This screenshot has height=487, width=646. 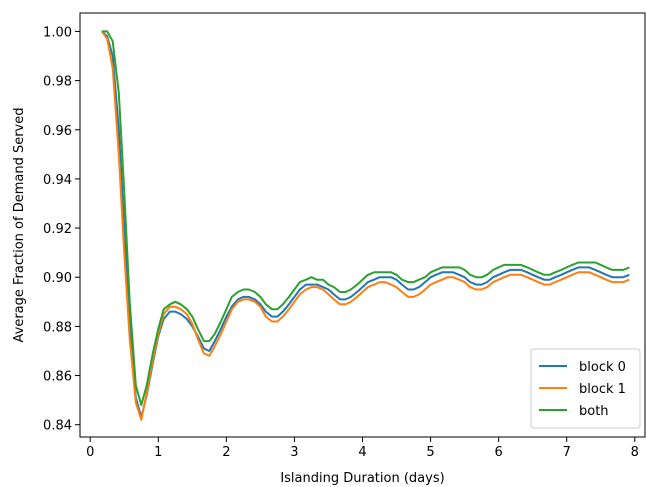 What do you see at coordinates (57, 229) in the screenshot?
I see `y-tick-label: 0.92` at bounding box center [57, 229].